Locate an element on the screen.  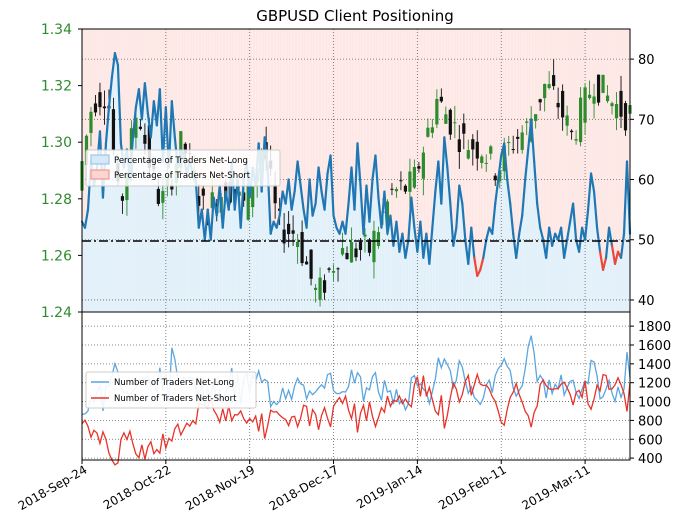
count-tick-label: 1200 is located at coordinates (654, 384).